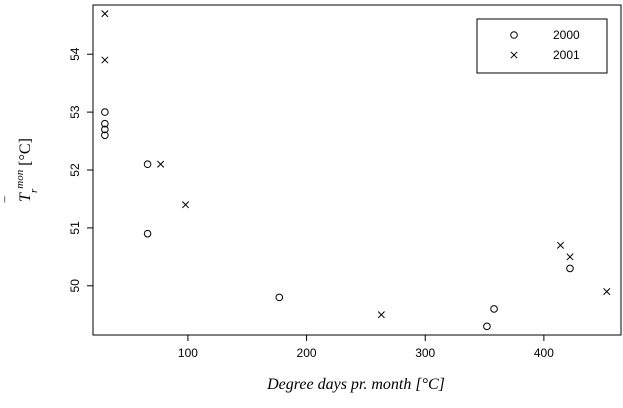  I want to click on svg-text: Trmon [°C], so click(27, 170).